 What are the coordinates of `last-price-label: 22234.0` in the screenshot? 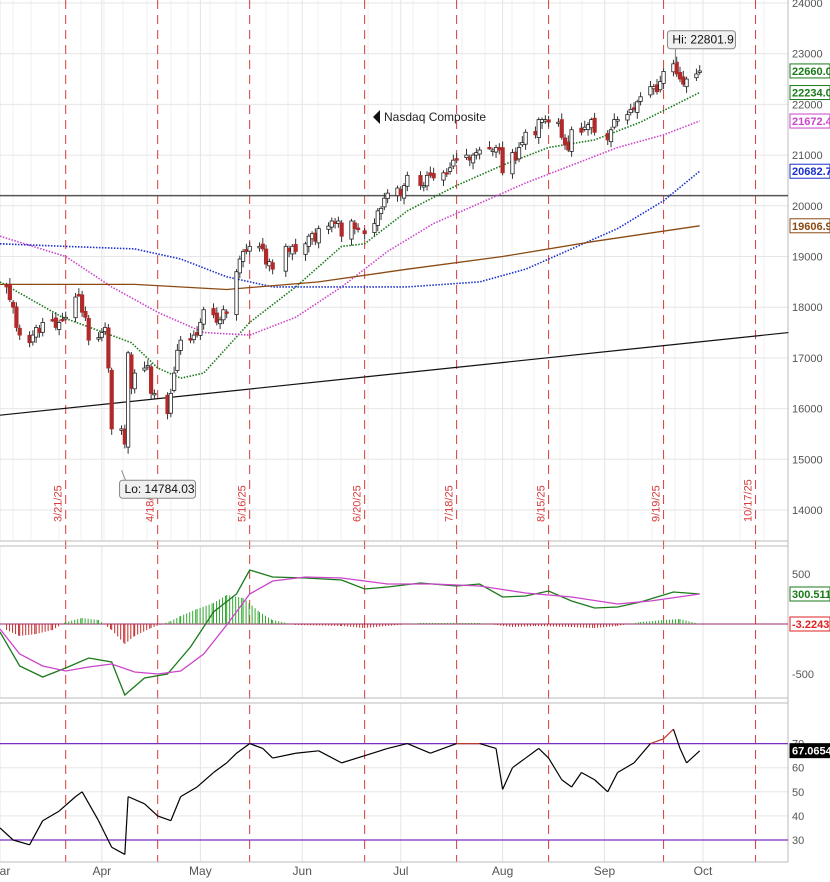 It's located at (811, 94).